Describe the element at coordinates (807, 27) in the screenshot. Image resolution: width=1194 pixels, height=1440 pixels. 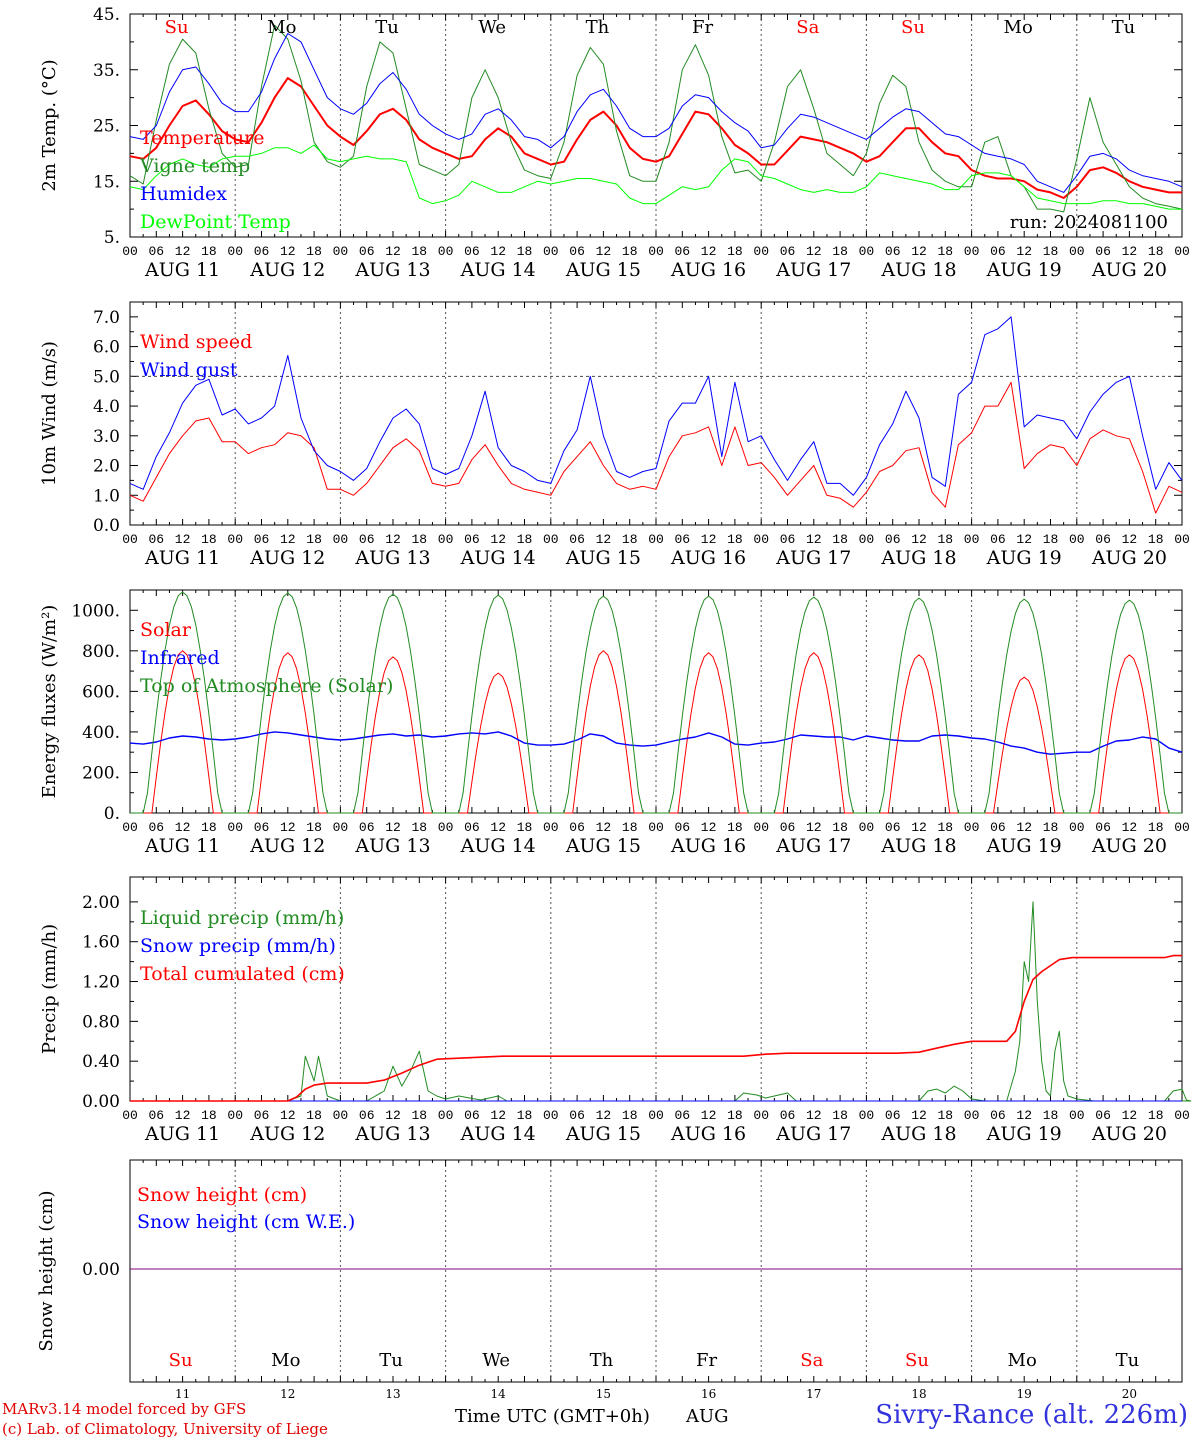
I see `weekday-label: Sa` at that location.